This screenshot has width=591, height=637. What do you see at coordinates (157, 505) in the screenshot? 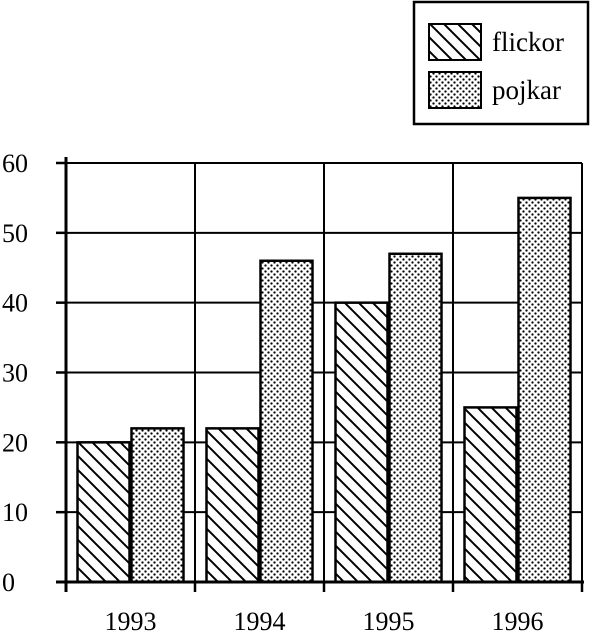
I see `bar-pojkar-1993` at bounding box center [157, 505].